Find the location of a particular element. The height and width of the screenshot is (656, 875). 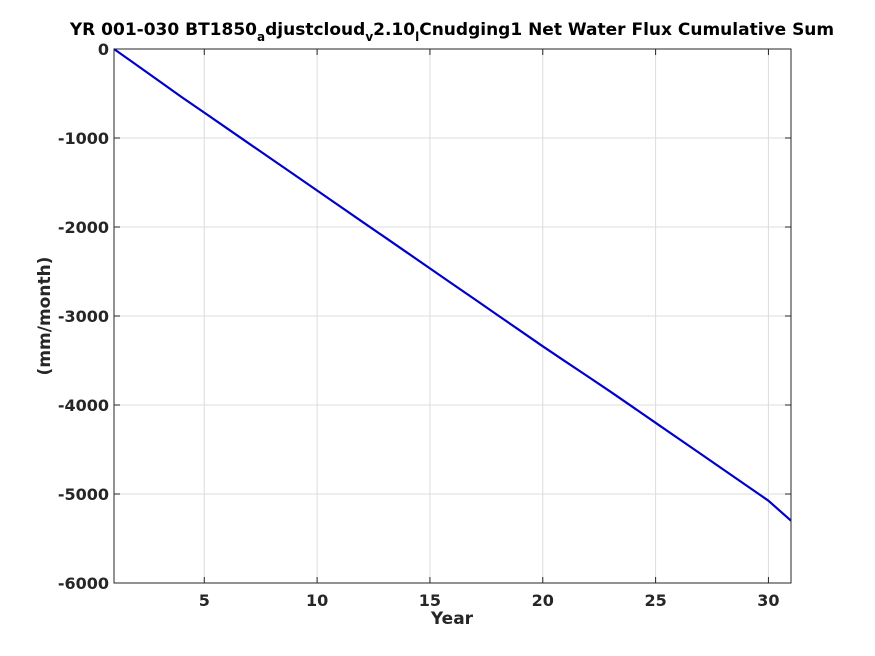

y-tick-label: -2000 is located at coordinates (83, 227).